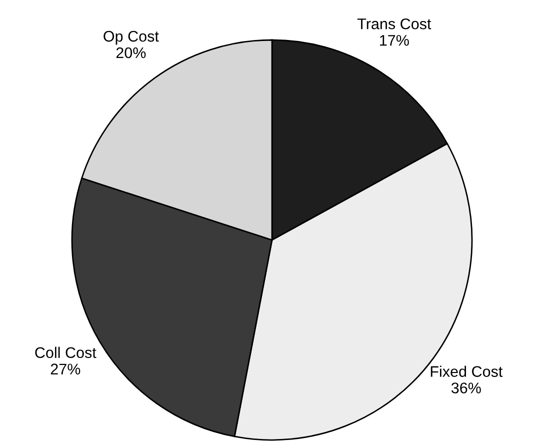  What do you see at coordinates (131, 37) in the screenshot?
I see `slice-label: Op Cost` at bounding box center [131, 37].